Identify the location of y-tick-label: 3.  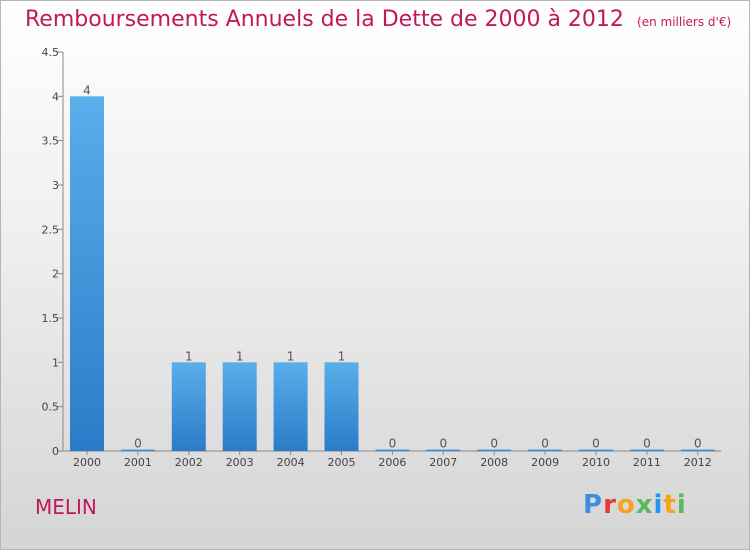
(55, 185).